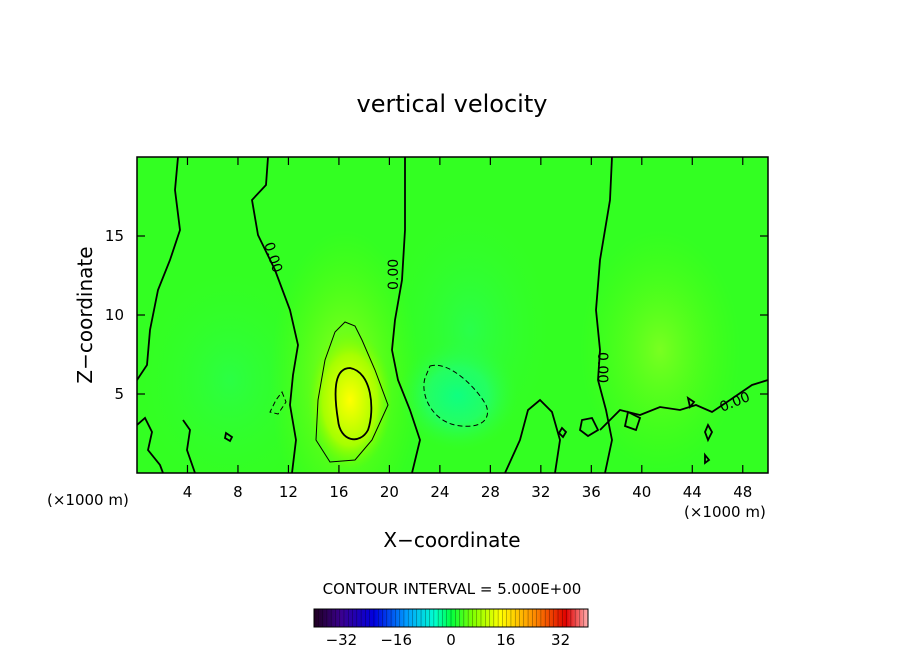 The height and width of the screenshot is (654, 904). Describe the element at coordinates (641, 492) in the screenshot. I see `x-tick-label: 40` at that location.